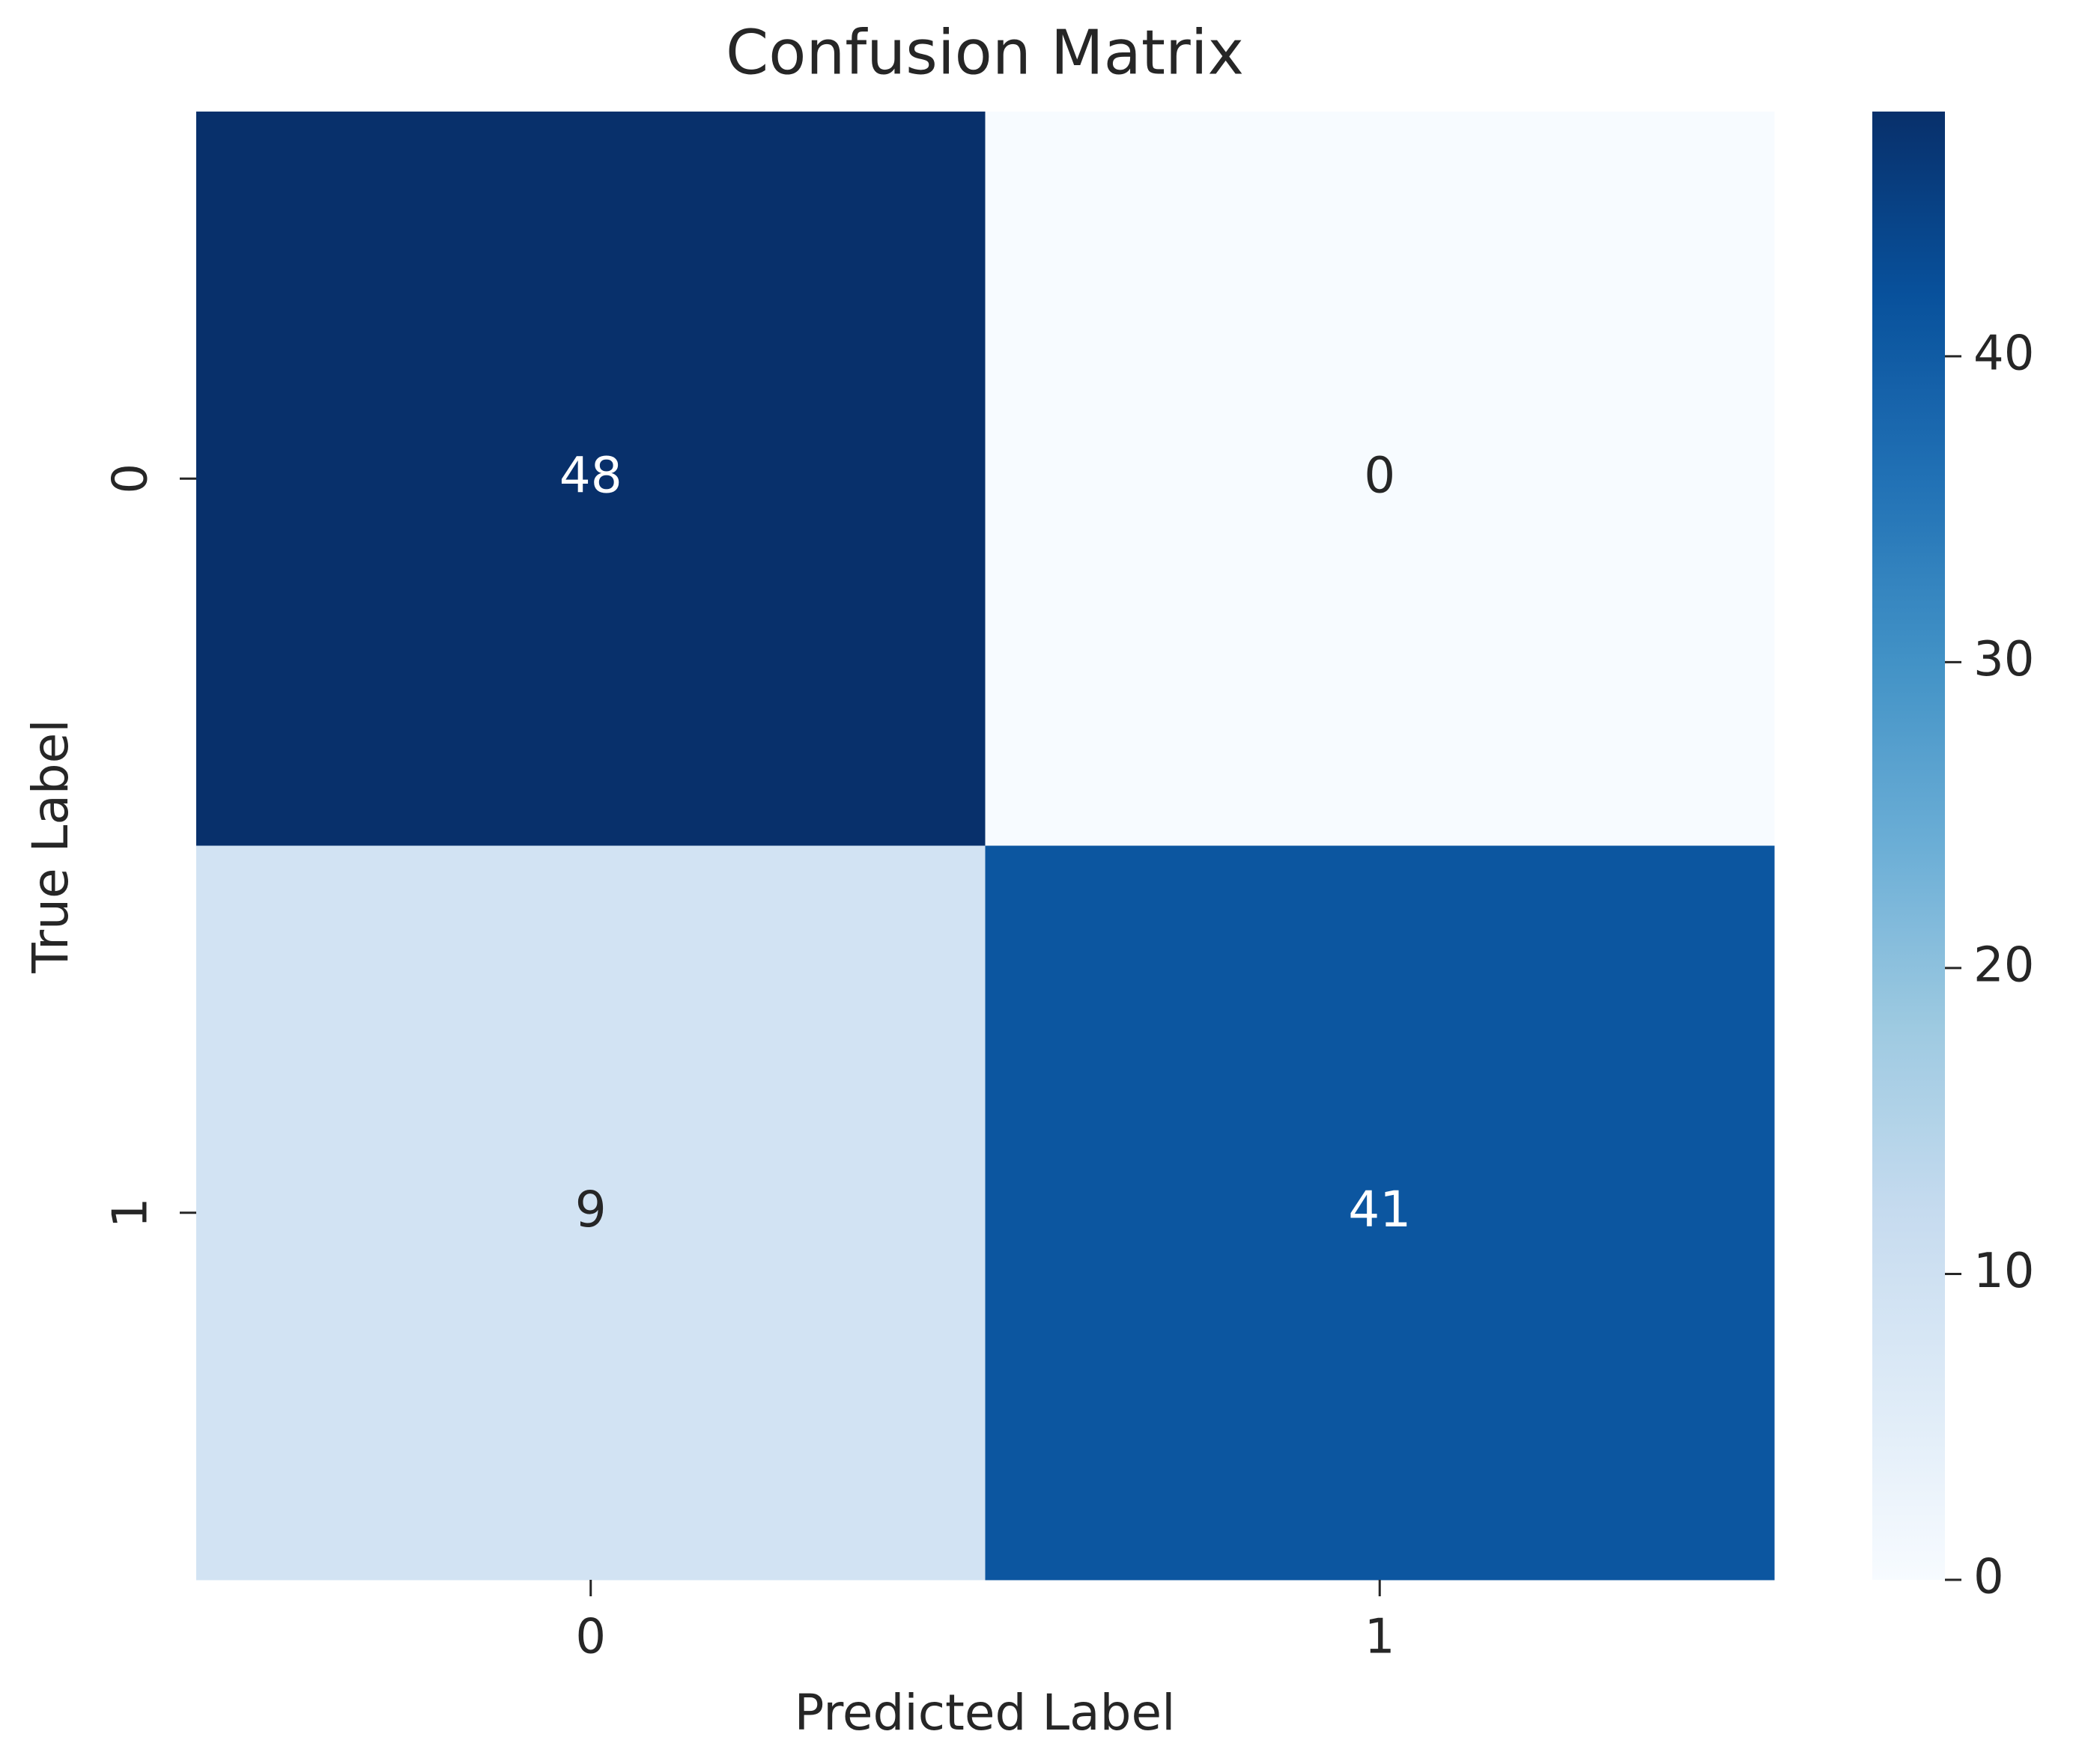 The height and width of the screenshot is (1764, 2079). Describe the element at coordinates (1908, 846) in the screenshot. I see `colorbar` at that location.